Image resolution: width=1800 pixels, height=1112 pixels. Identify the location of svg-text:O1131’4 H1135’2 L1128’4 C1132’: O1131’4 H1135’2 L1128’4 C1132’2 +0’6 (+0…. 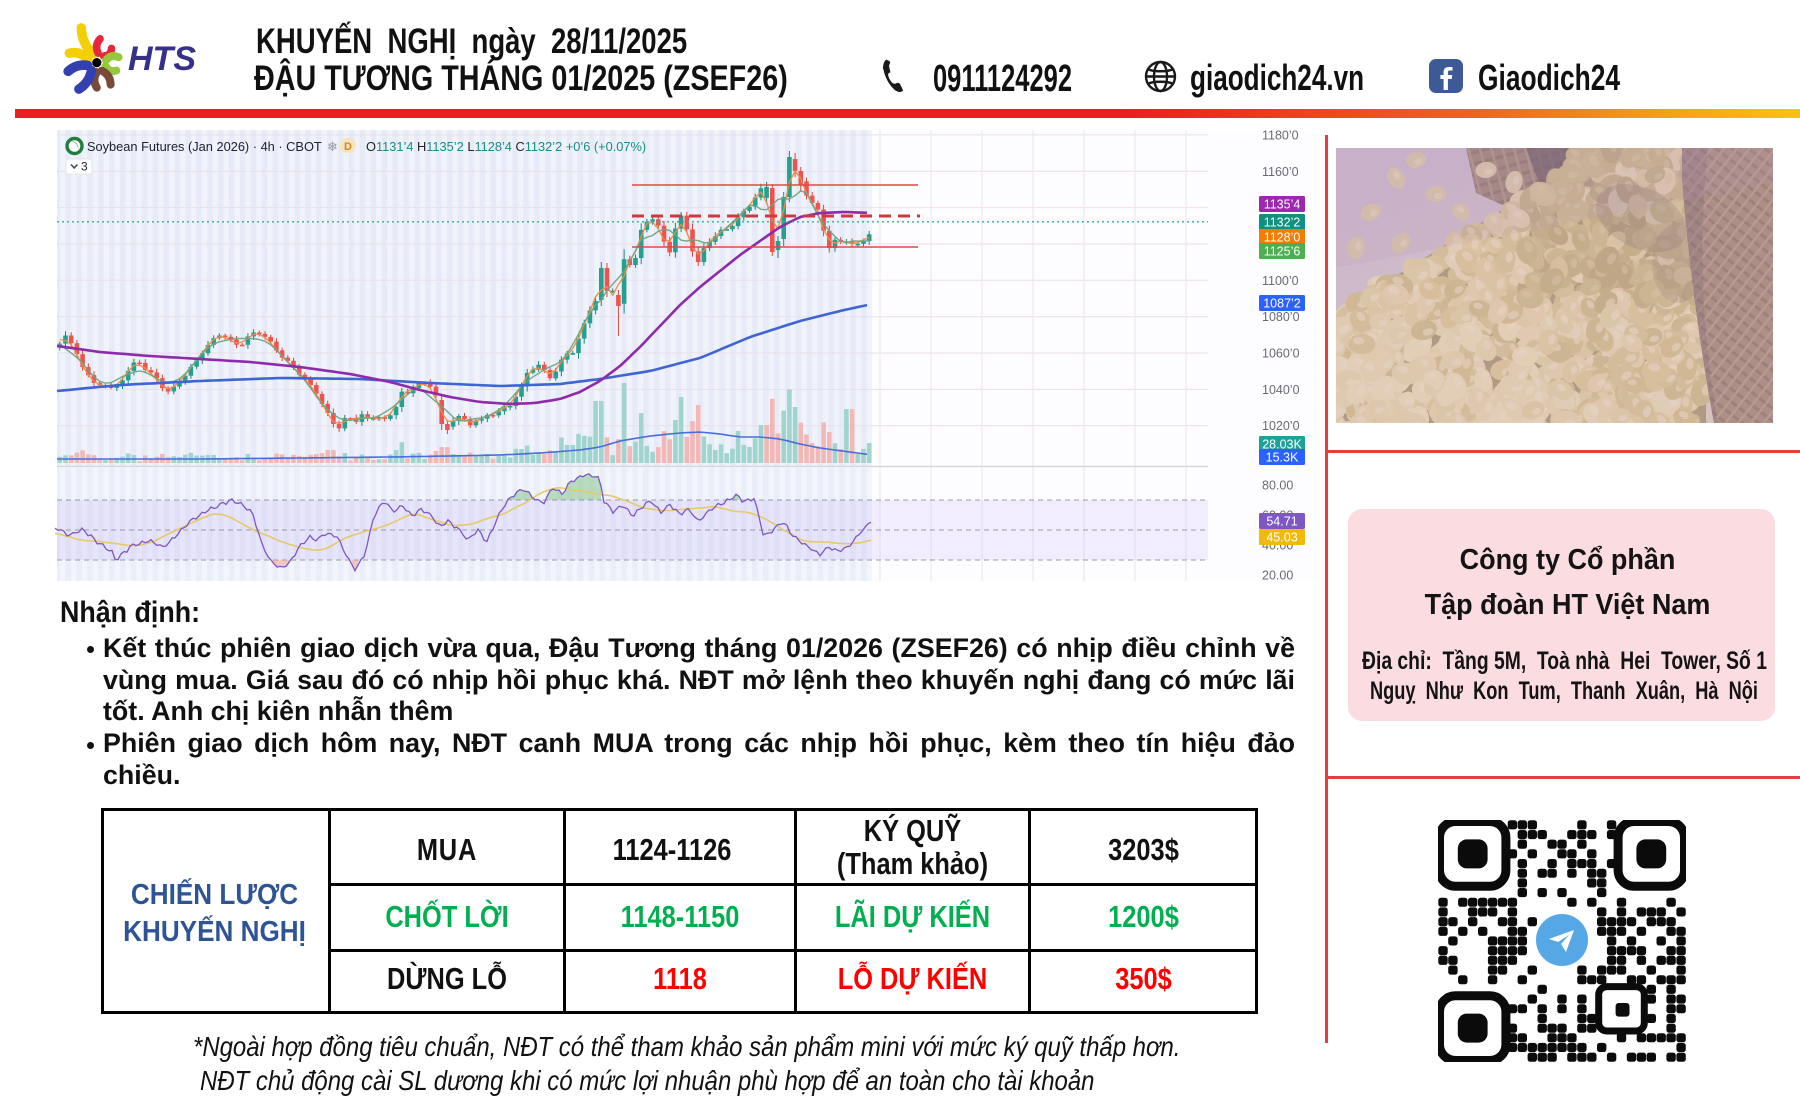
(506, 146).